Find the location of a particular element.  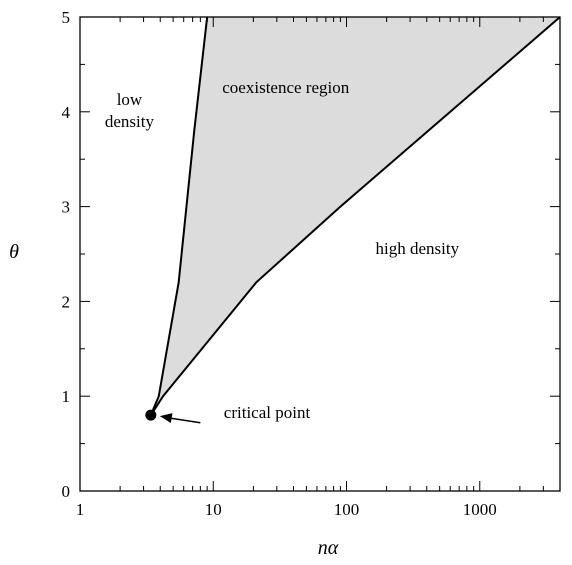

x-tick-label: 1000 is located at coordinates (480, 509).